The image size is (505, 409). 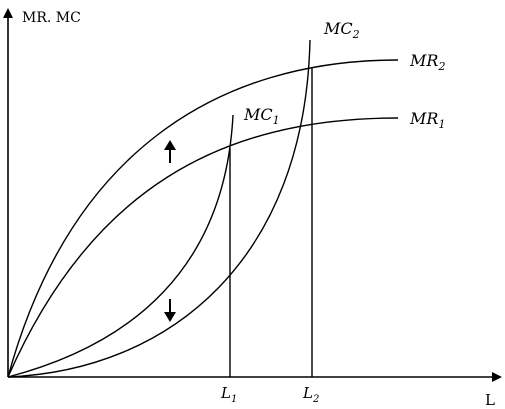 I want to click on mc2-label: MC2, so click(x=341, y=30).